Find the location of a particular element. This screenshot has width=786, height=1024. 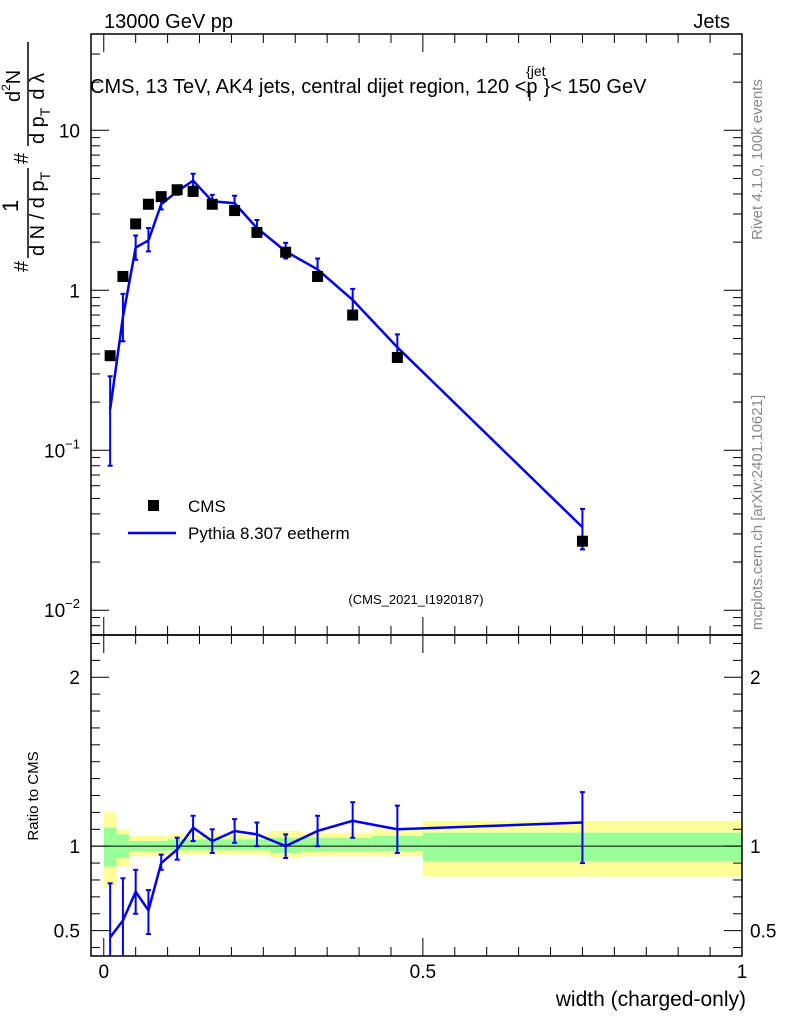

analysis-id-label: (CMS_2021_I1920187) is located at coordinates (415, 599).